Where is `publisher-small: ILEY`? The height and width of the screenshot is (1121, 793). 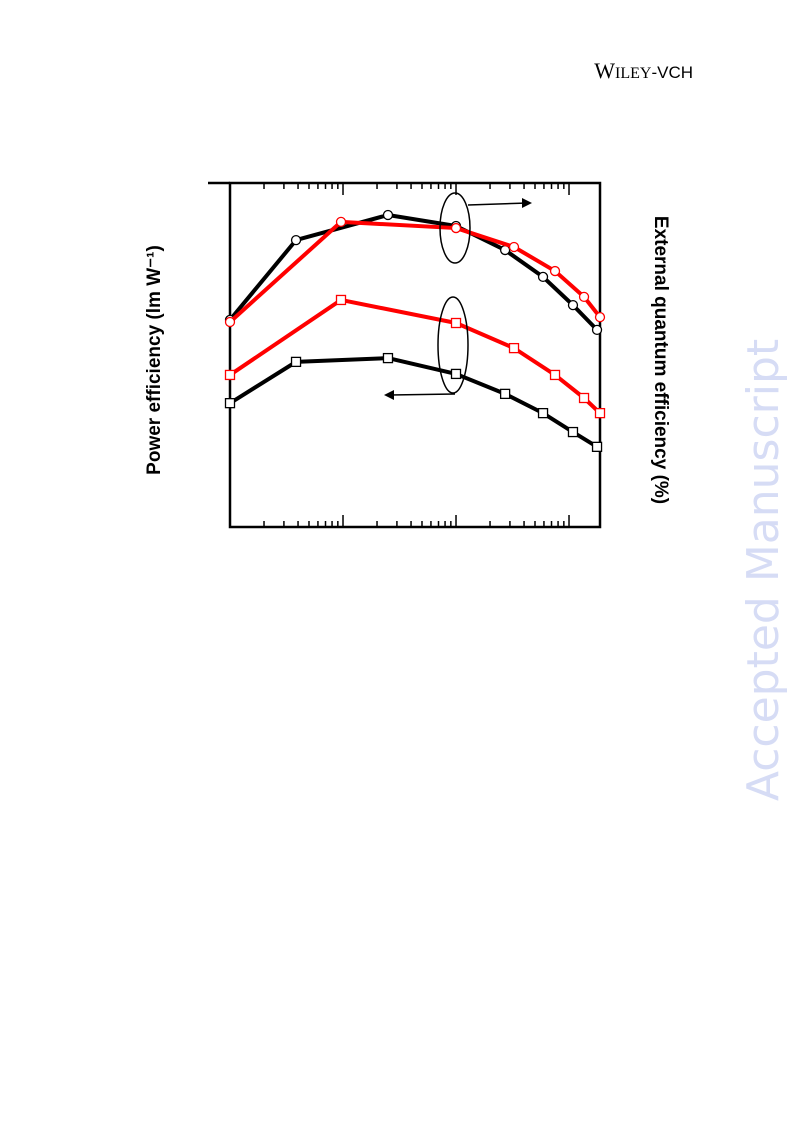
publisher-small: ILEY is located at coordinates (633, 73).